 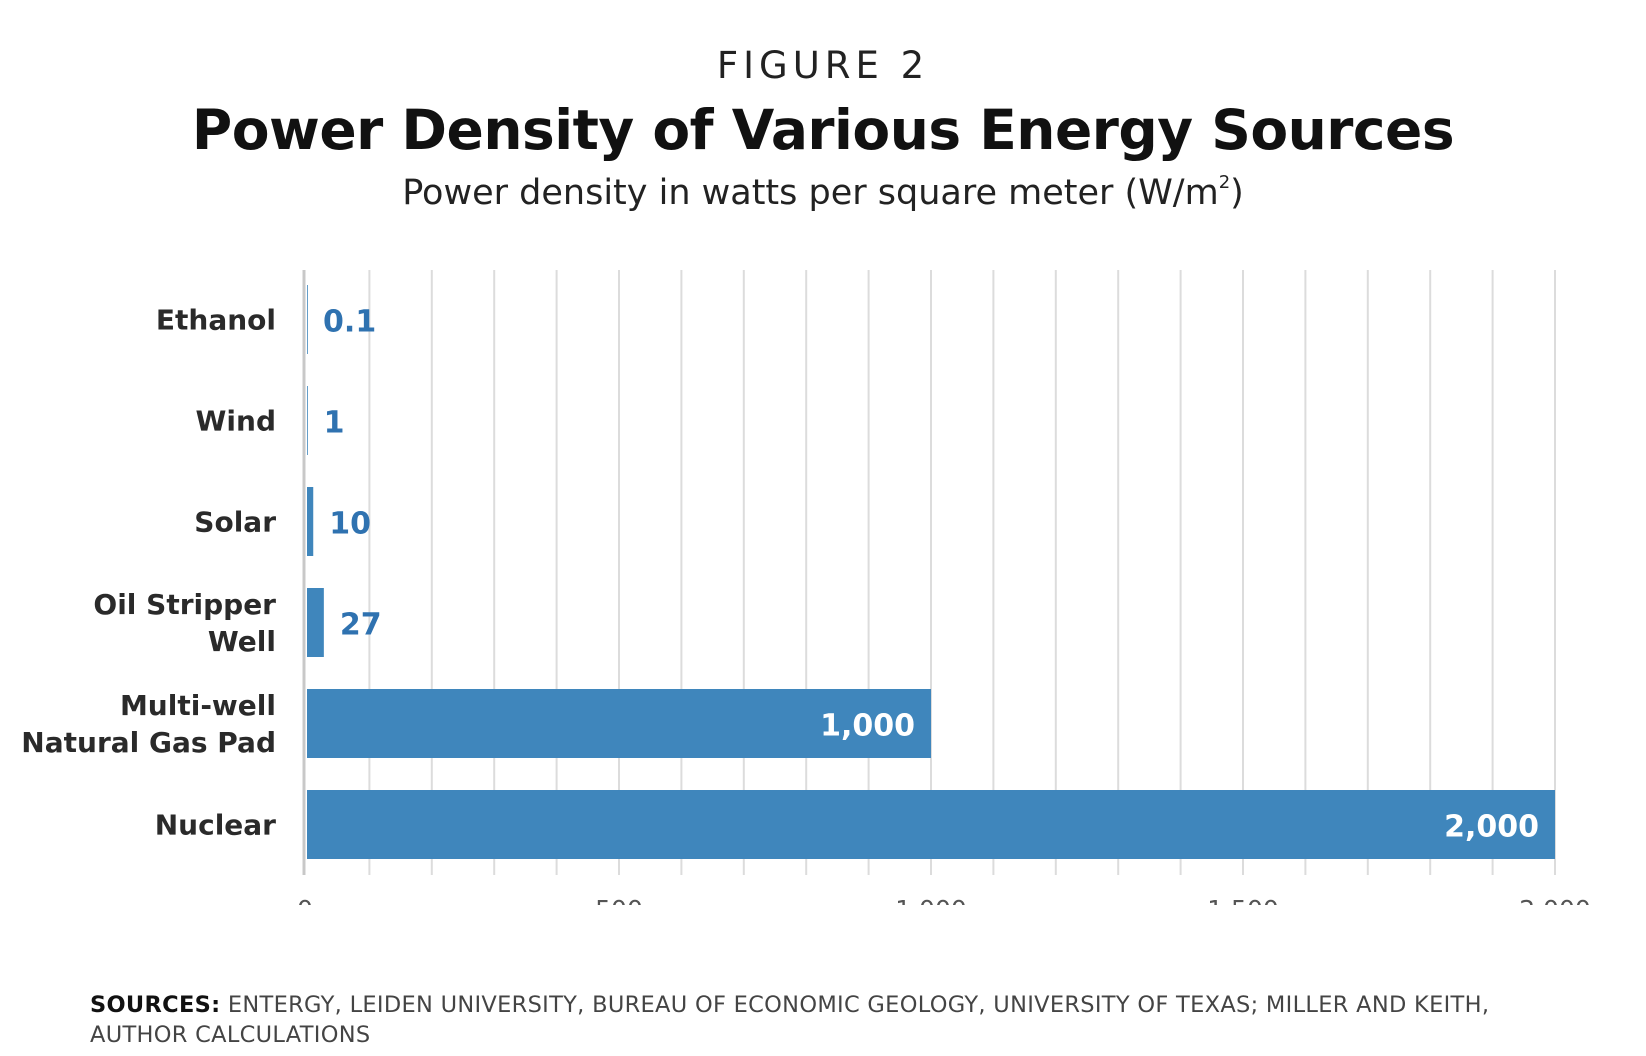 I want to click on sources-label: SOURCES:, so click(x=155, y=1005).